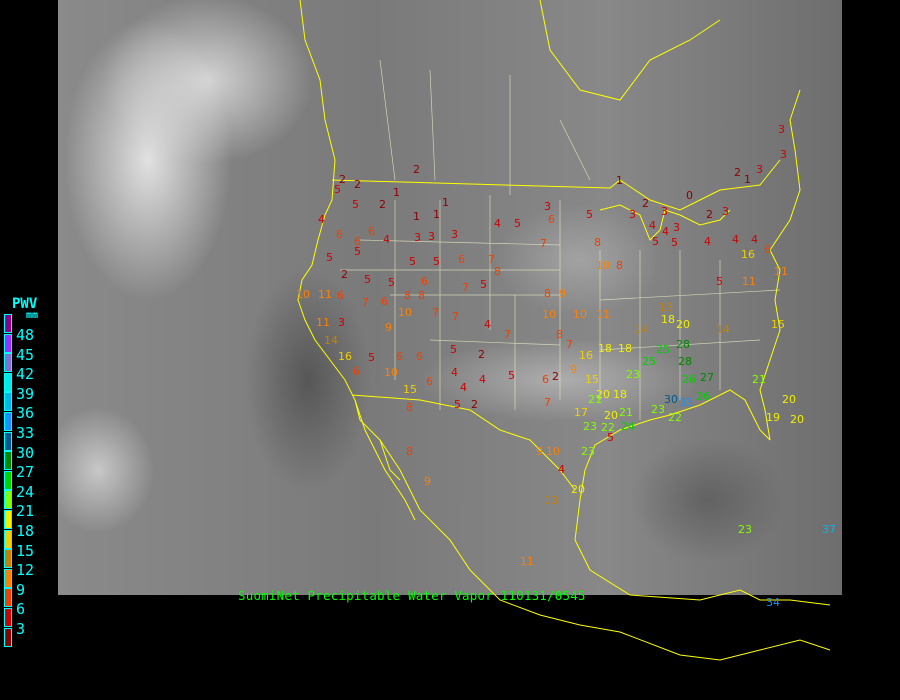 Image resolution: width=900 pixels, height=700 pixels. I want to click on station-pwv-value: 26, so click(703, 396).